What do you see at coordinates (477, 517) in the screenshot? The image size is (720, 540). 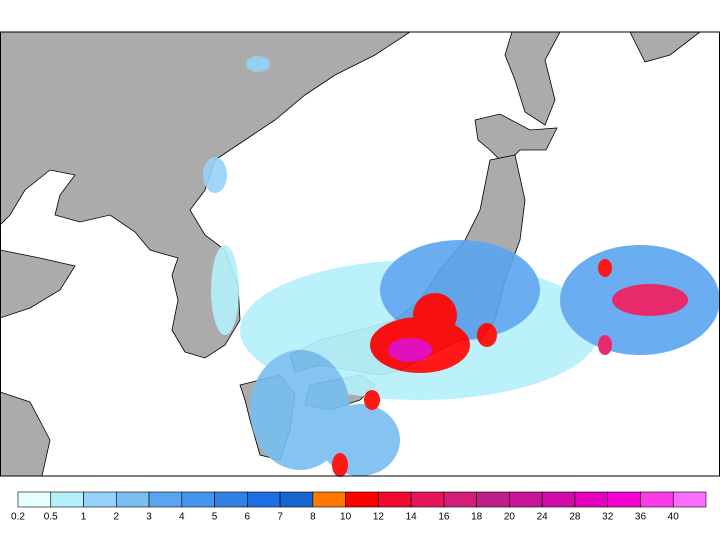 I see `legend-label: 18` at bounding box center [477, 517].